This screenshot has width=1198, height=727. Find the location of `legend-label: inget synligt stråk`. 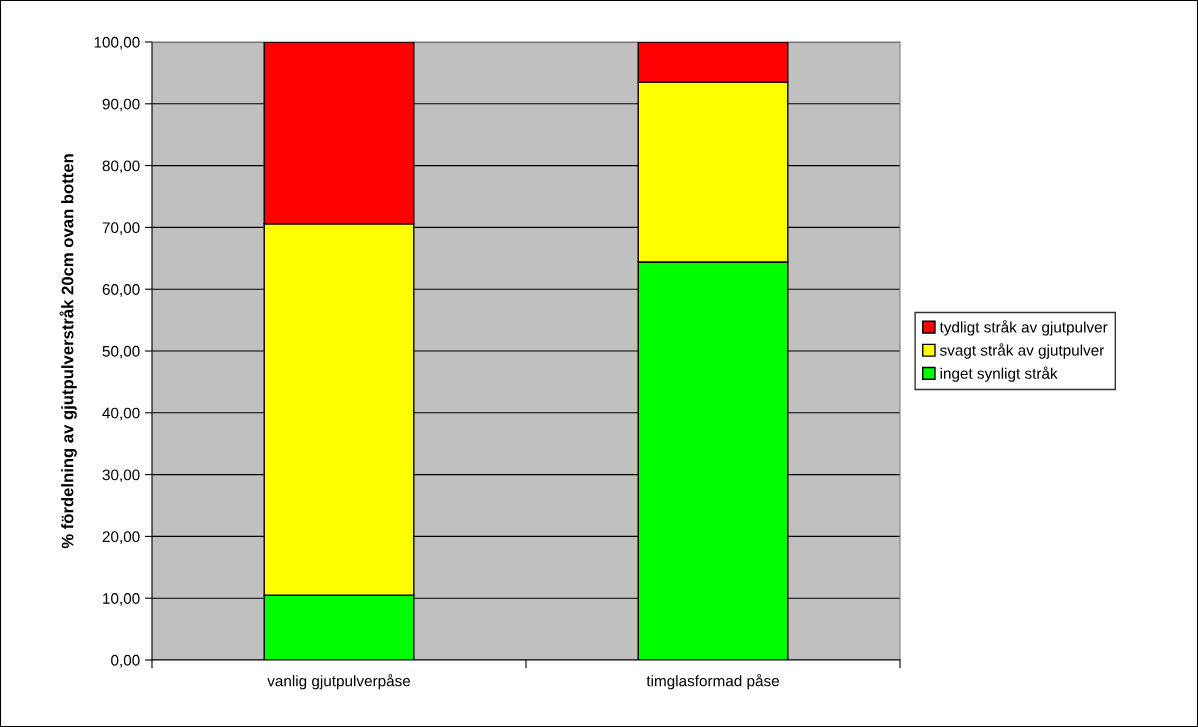

legend-label: inget synligt stråk is located at coordinates (999, 374).